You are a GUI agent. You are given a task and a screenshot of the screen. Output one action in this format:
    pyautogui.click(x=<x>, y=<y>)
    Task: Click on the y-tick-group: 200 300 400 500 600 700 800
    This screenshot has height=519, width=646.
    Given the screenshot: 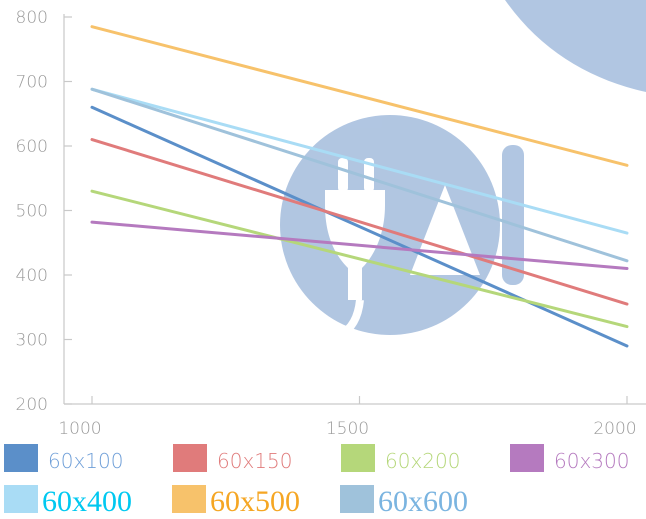 What is the action you would take?
    pyautogui.click(x=44, y=211)
    